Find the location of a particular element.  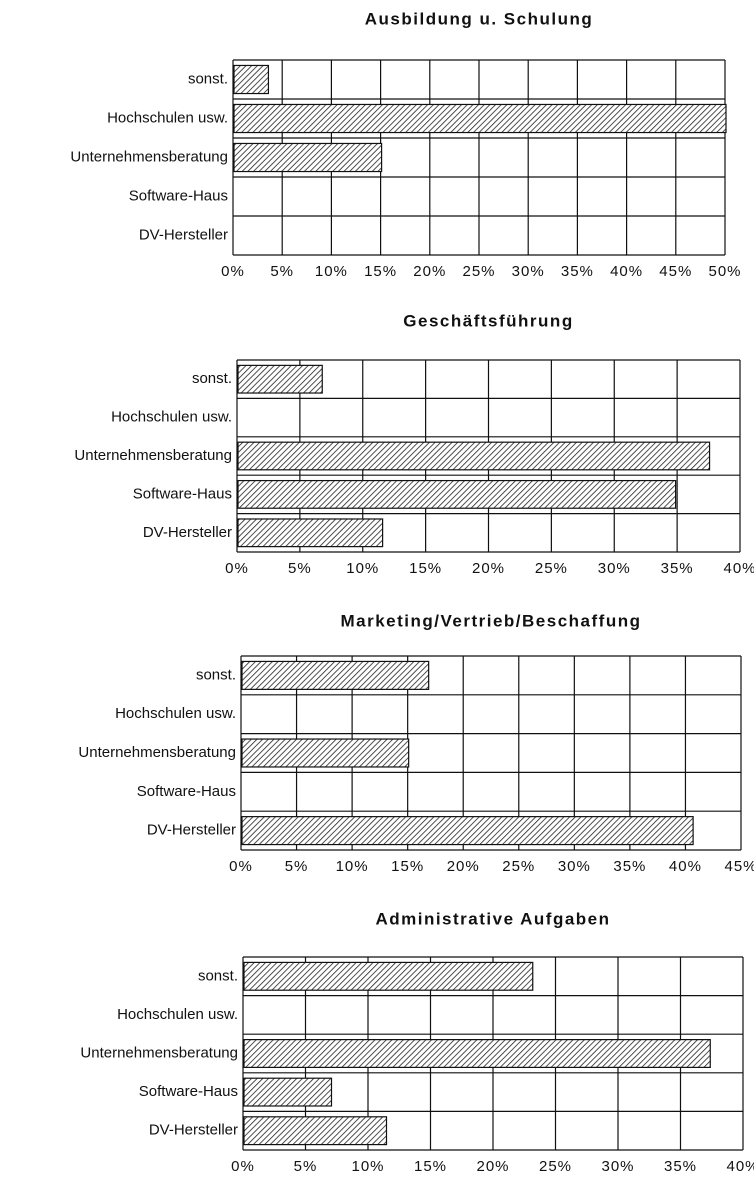

x-tick-label: 50% is located at coordinates (724, 271).